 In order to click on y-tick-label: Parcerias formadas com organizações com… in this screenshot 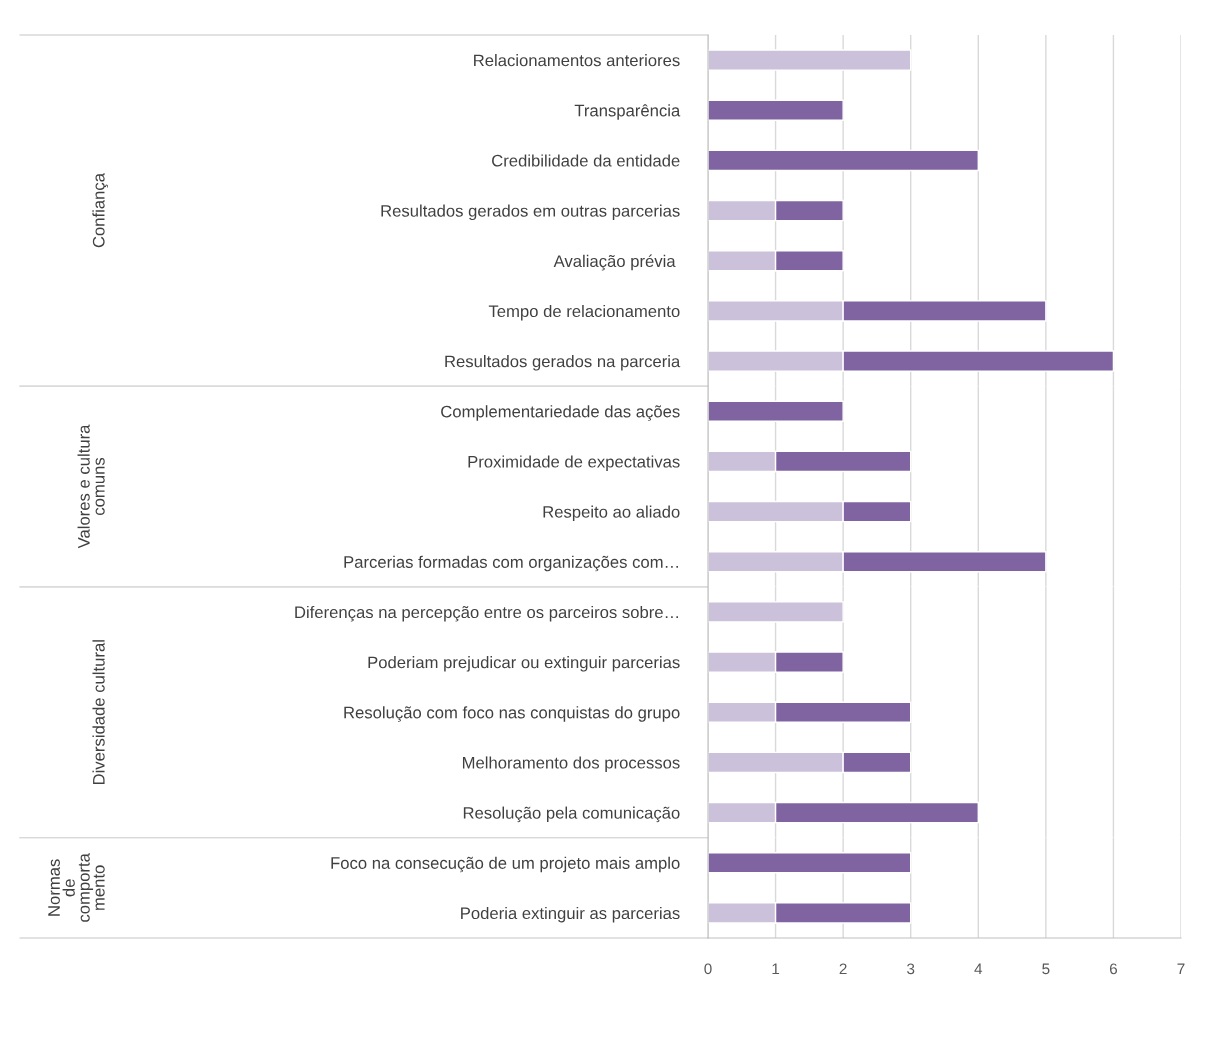, I will do `click(511, 563)`.